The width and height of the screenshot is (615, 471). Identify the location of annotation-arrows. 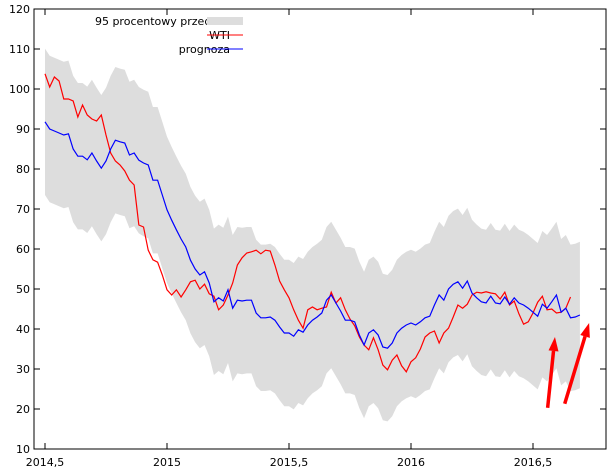
(567, 365).